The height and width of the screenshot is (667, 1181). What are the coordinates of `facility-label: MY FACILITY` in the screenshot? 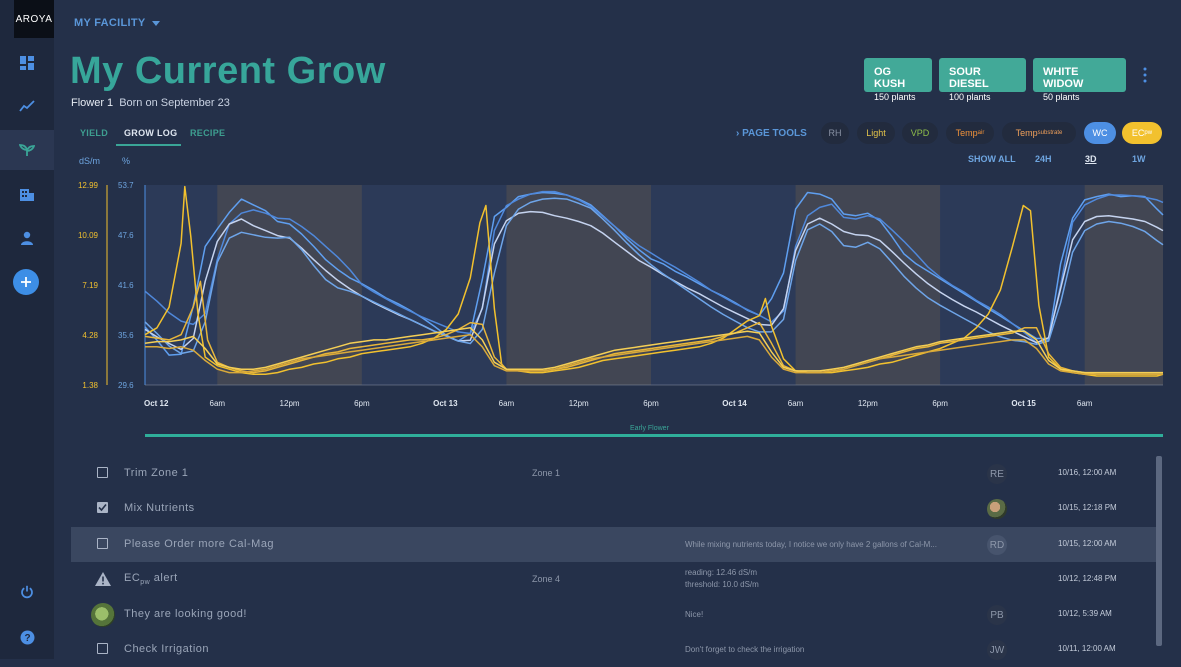 It's located at (110, 23).